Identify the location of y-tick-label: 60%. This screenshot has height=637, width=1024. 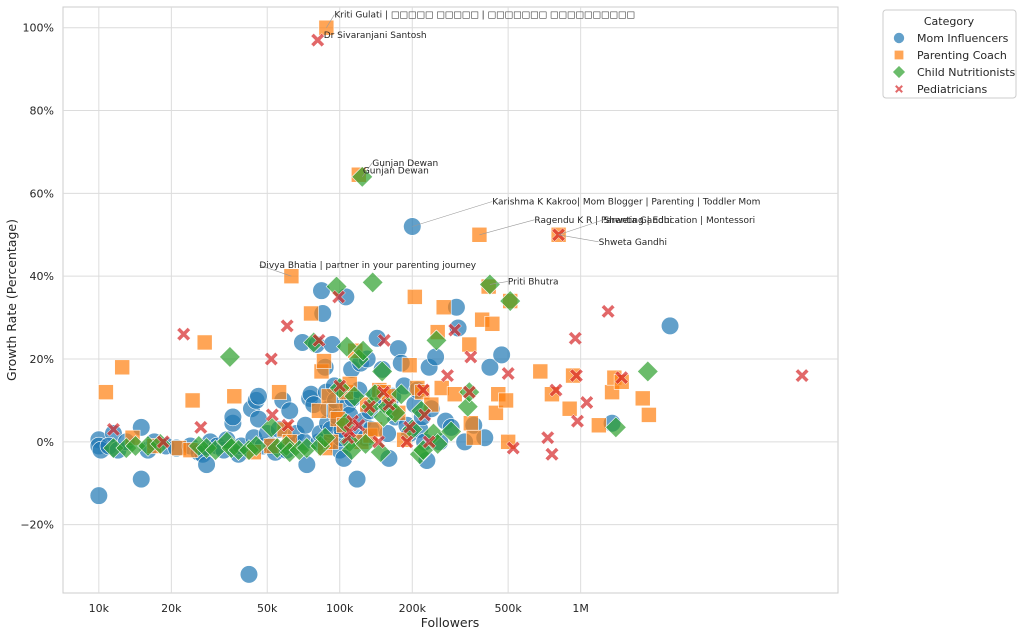
(42, 193).